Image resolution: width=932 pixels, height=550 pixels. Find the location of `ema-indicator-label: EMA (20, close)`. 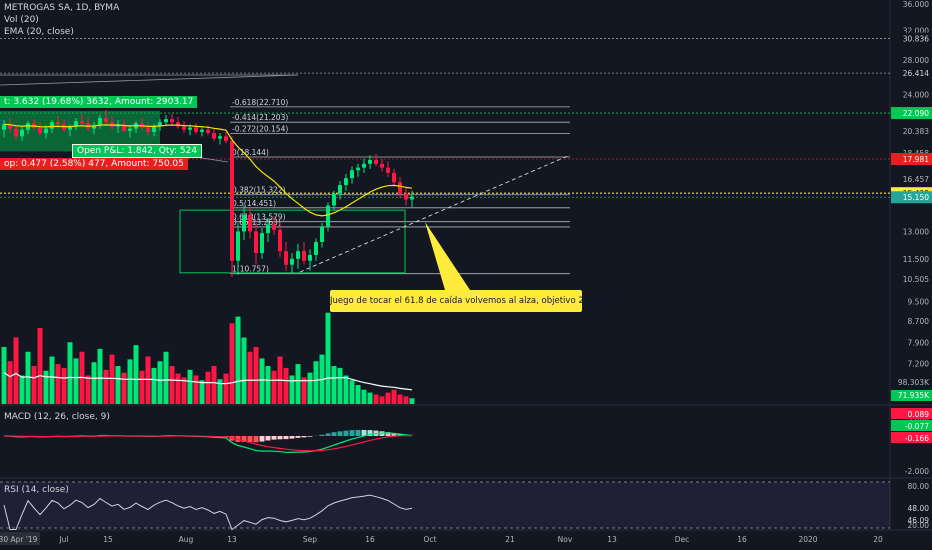

ema-indicator-label: EMA (20, close) is located at coordinates (39, 32).